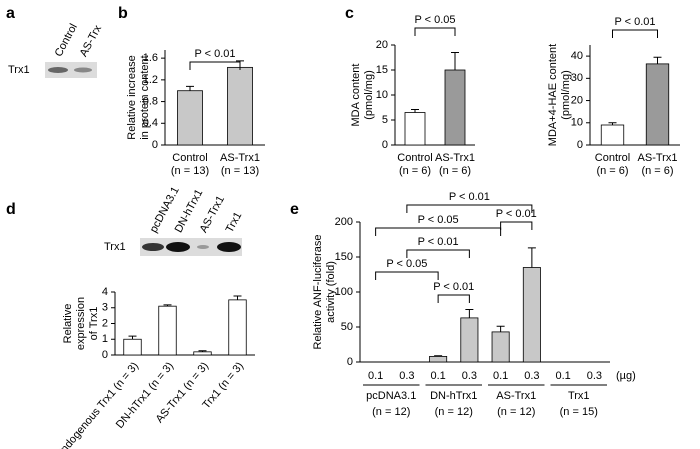 This screenshot has height=449, width=700. What do you see at coordinates (212, 214) in the screenshot?
I see `blot-lane-label: AS-Trx1` at bounding box center [212, 214].